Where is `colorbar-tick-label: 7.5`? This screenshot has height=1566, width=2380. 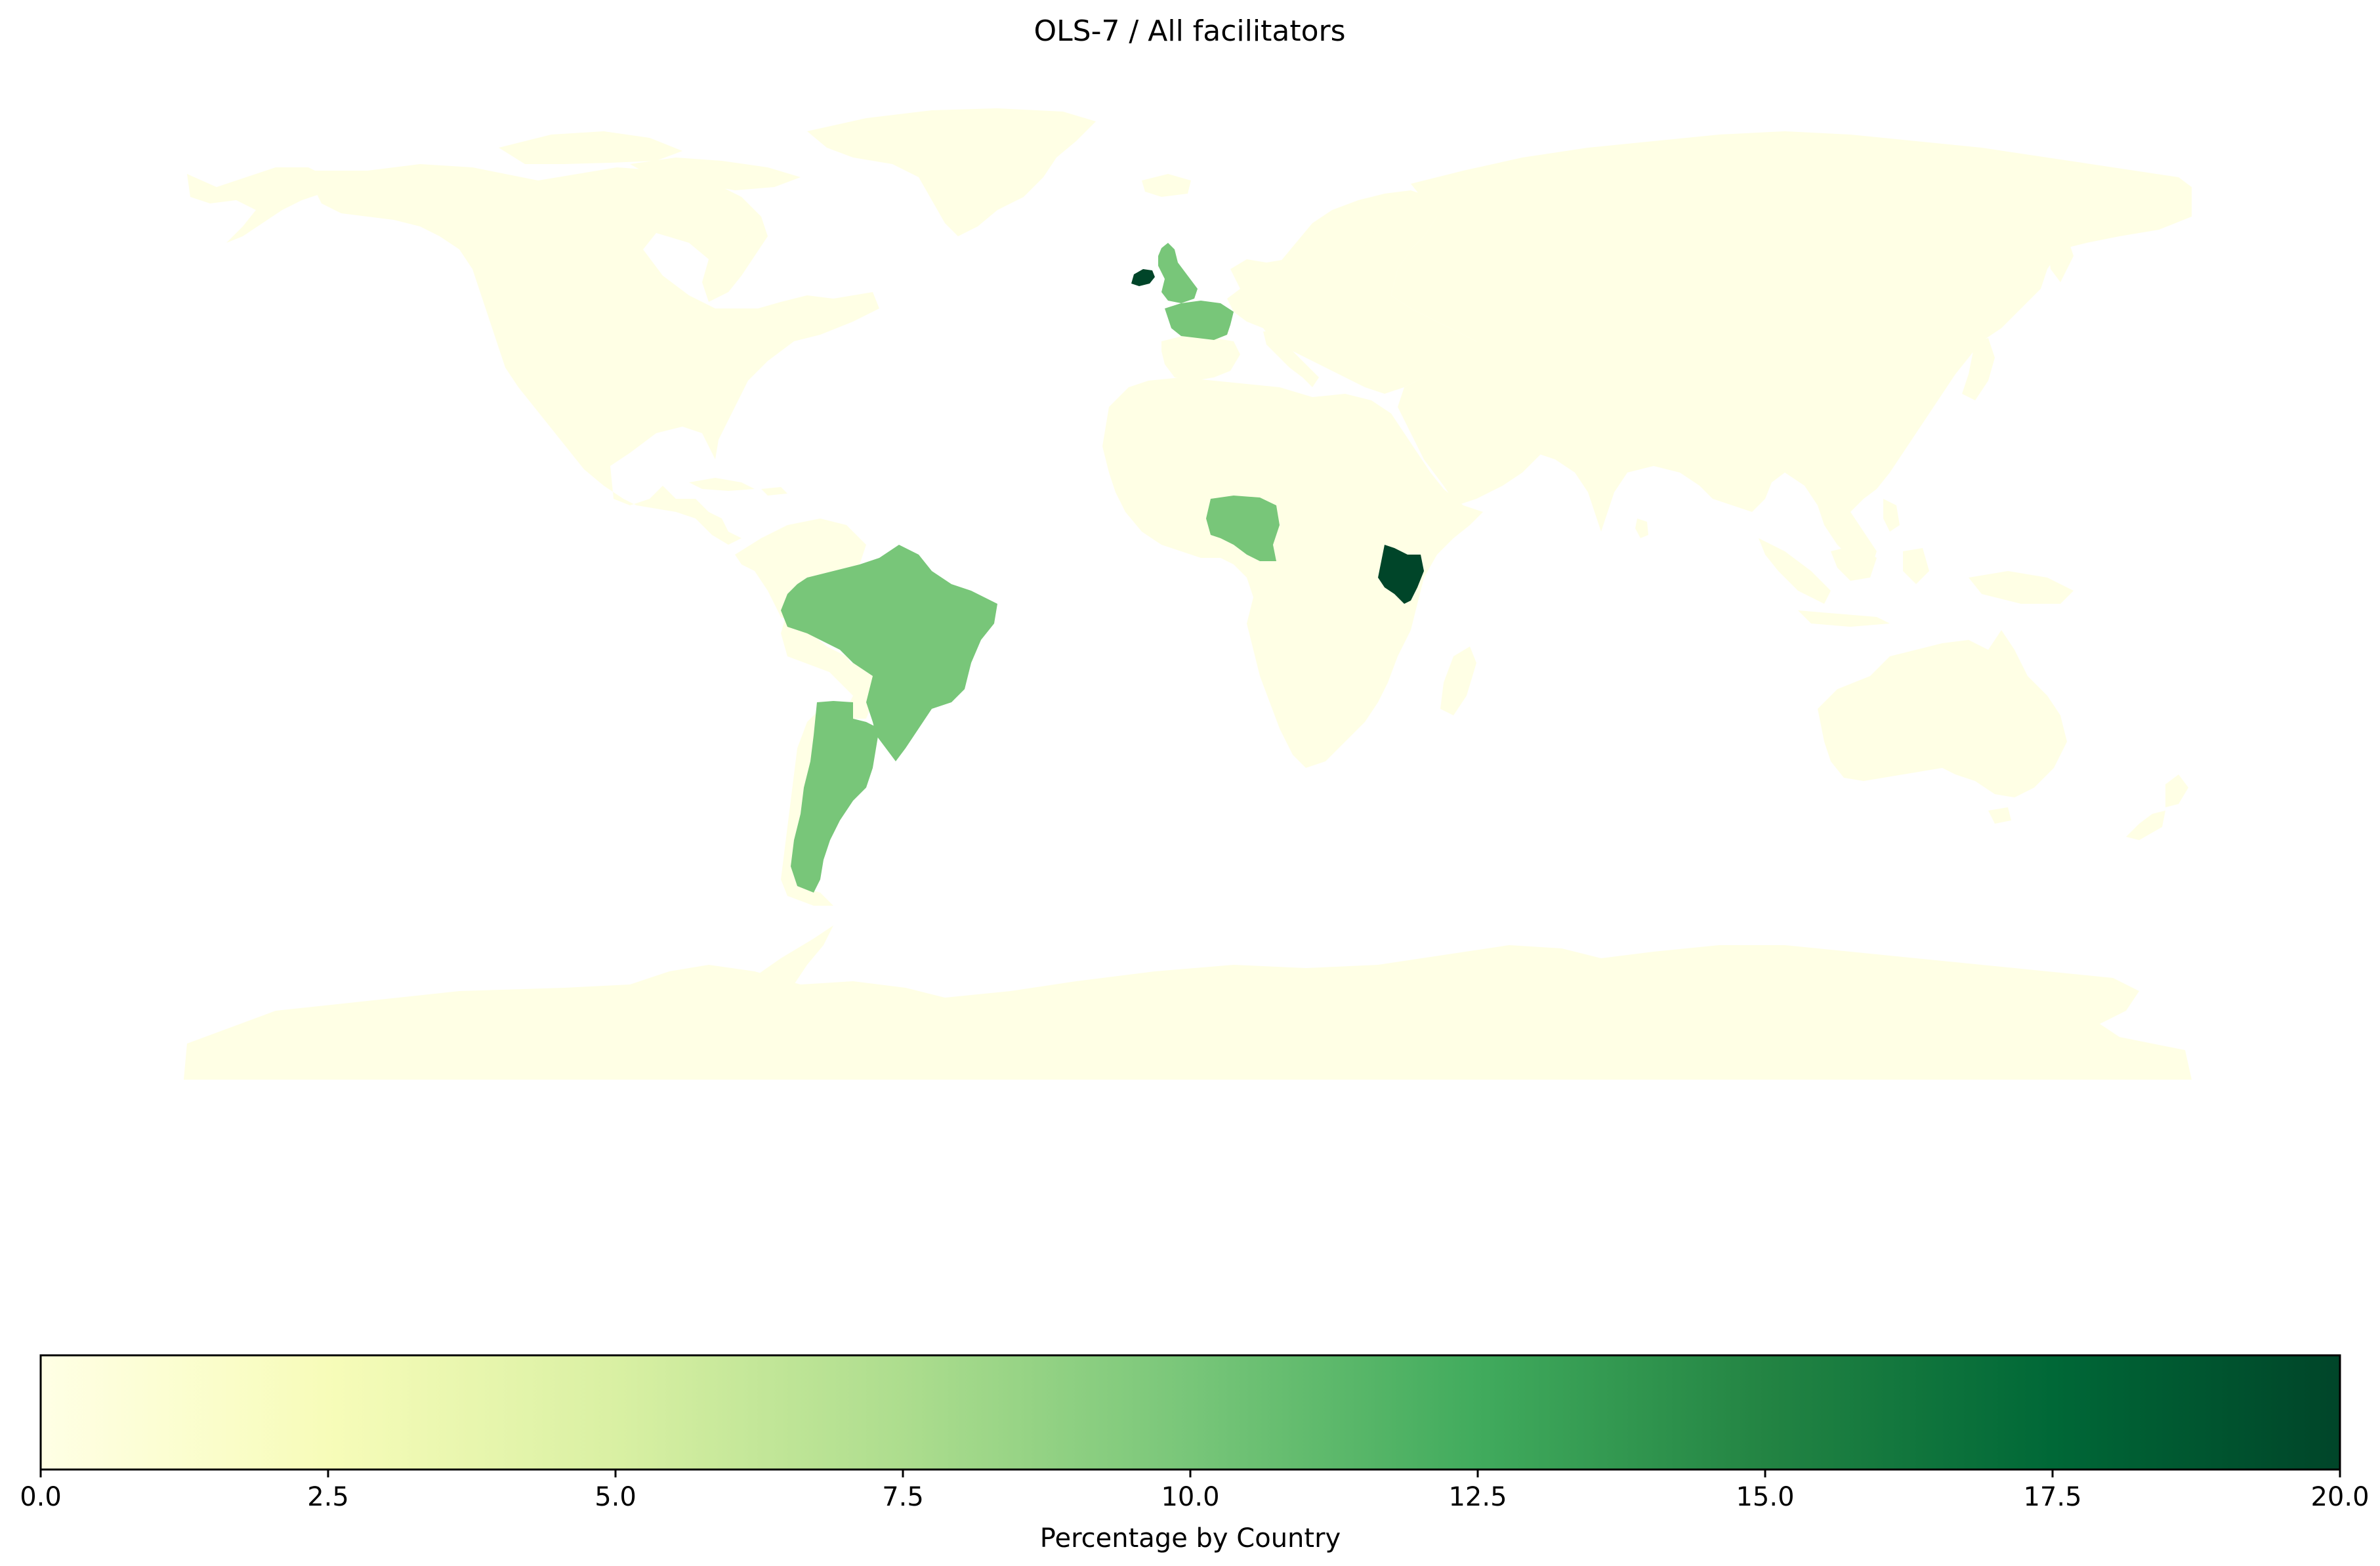 colorbar-tick-label: 7.5 is located at coordinates (903, 1497).